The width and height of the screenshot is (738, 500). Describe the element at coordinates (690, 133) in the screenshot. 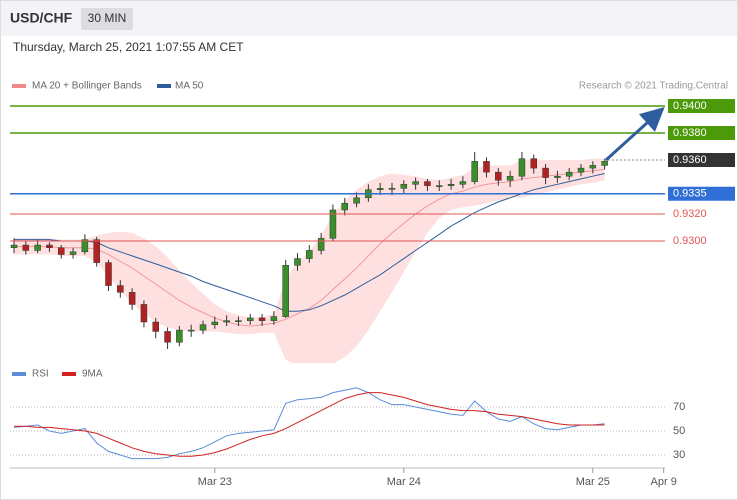

I see `level-label: 0.9380` at that location.